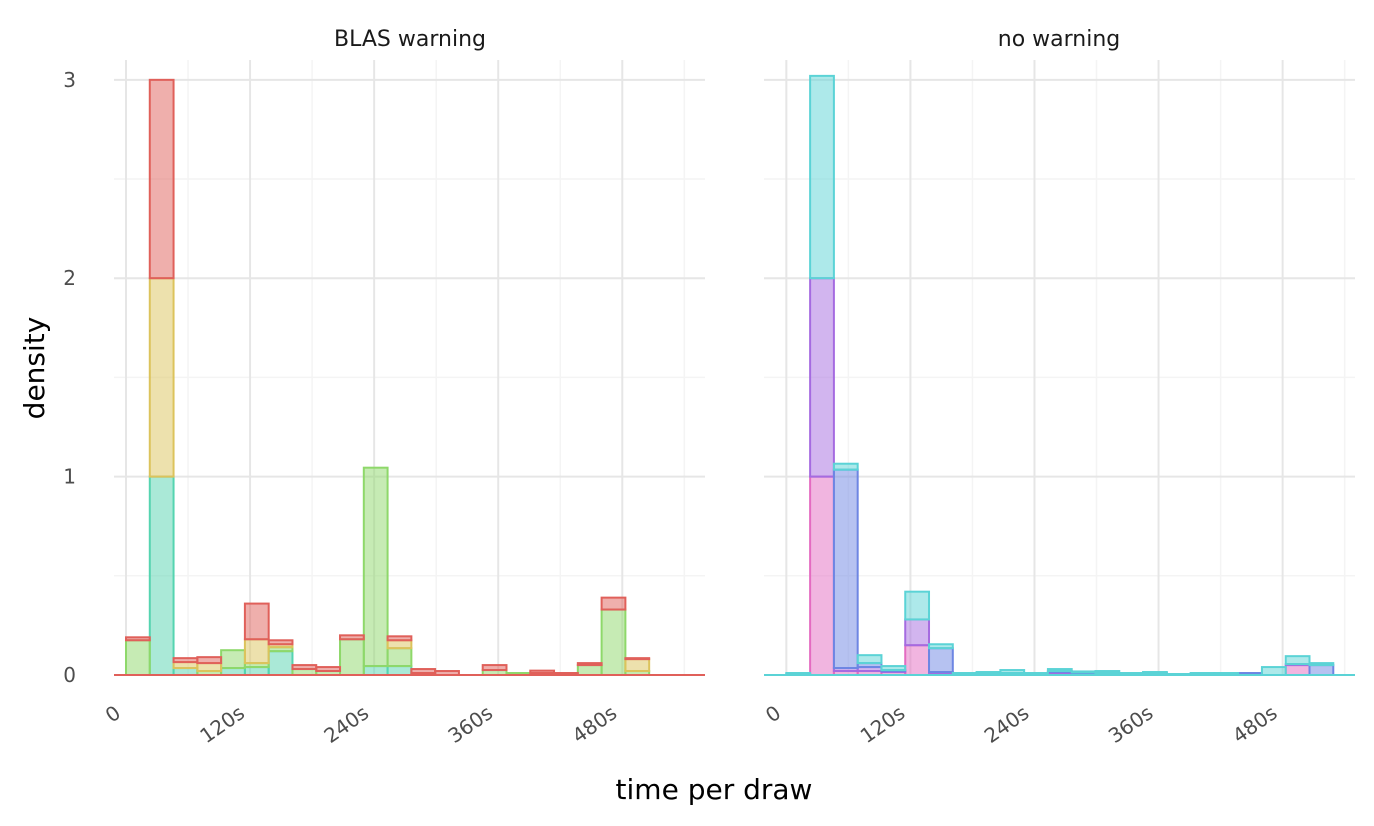  What do you see at coordinates (410, 39) in the screenshot?
I see `facet-title-left: BLAS warning` at bounding box center [410, 39].